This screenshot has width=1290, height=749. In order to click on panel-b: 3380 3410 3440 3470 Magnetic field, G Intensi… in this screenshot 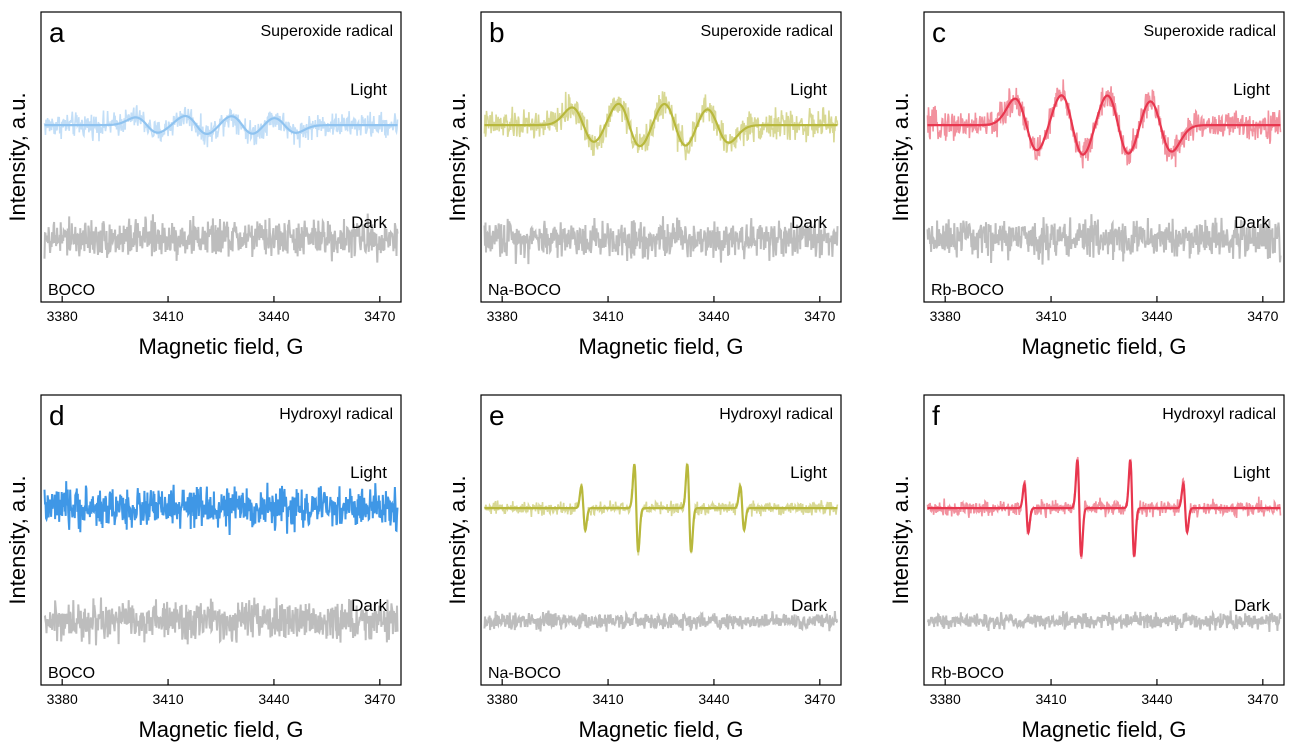, I will do `click(643, 185)`.